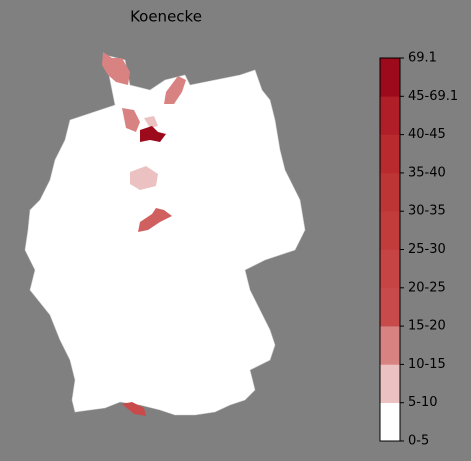  I want to click on colorbar-label: 0-5, so click(418, 441).